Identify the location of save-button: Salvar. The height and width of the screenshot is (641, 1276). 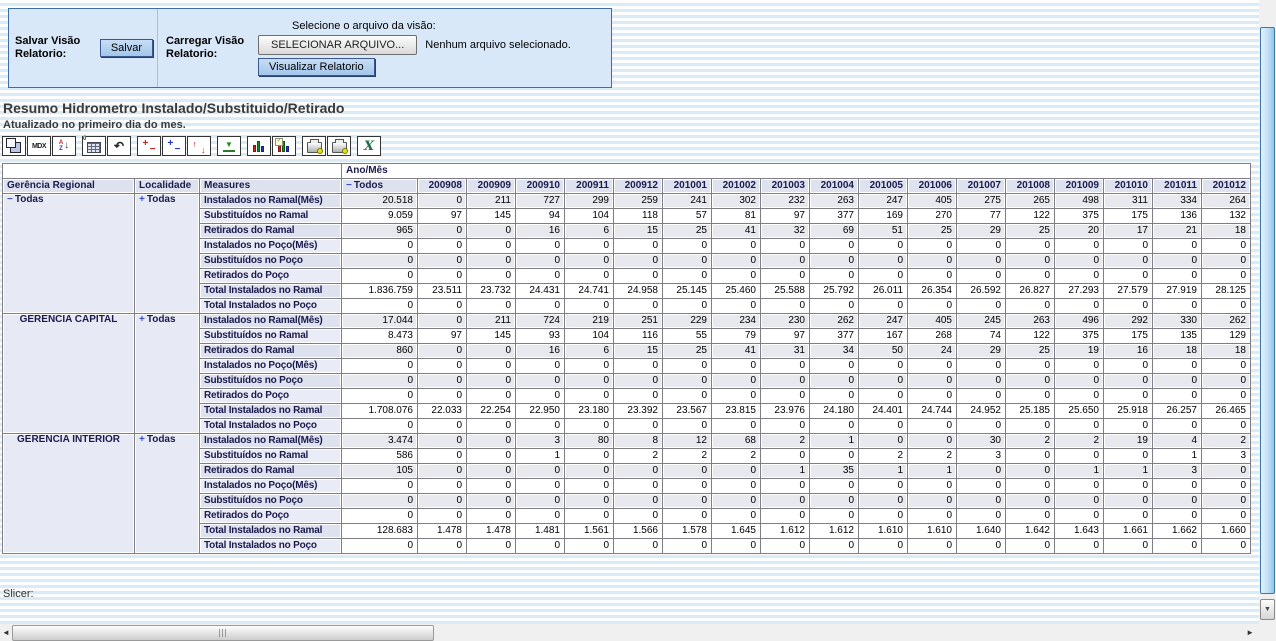
(126, 48).